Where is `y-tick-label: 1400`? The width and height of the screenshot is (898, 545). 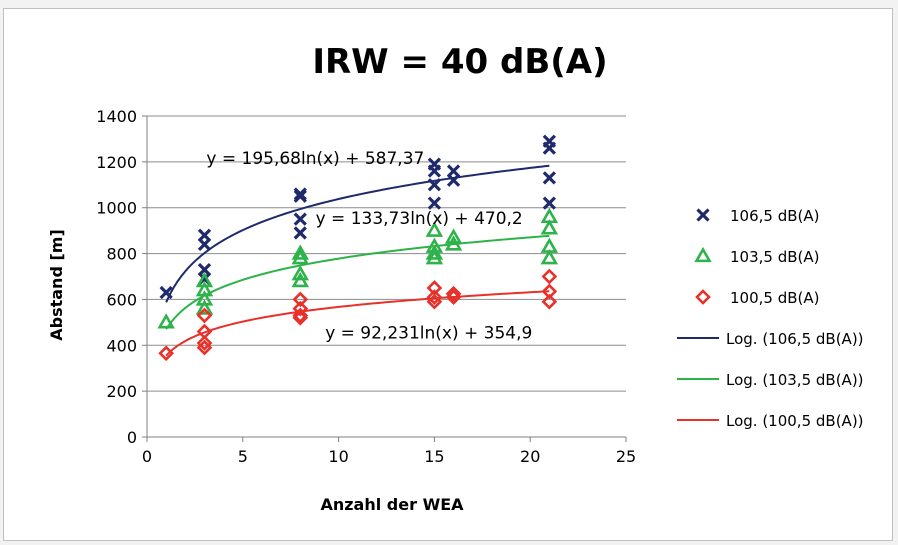
y-tick-label: 1400 is located at coordinates (116, 116).